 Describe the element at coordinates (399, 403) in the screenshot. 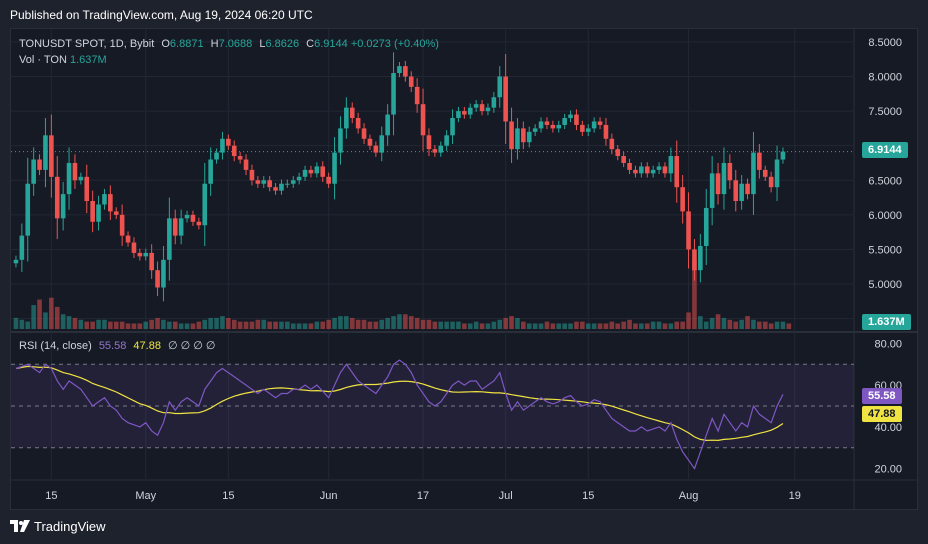

I see `rsi-ma-line` at that location.